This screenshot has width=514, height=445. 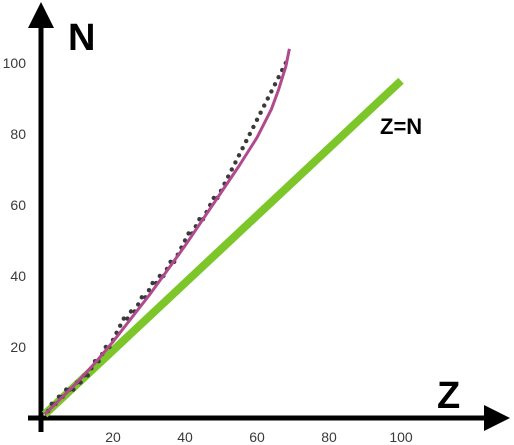 I want to click on y-tick-labels: 20 40 60 80 100, so click(x=15, y=205).